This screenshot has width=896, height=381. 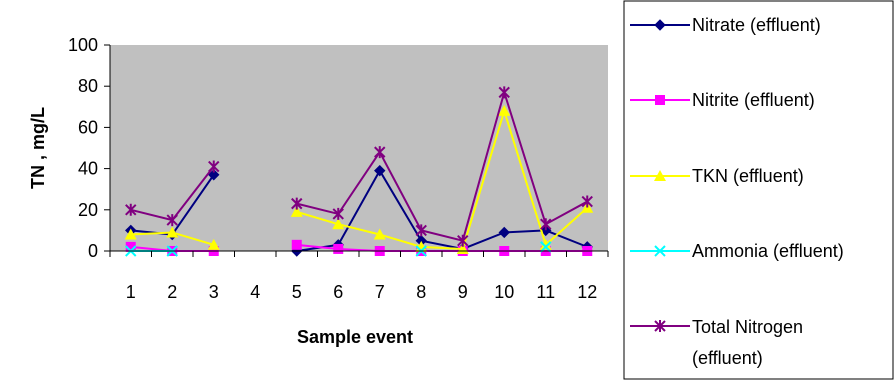 What do you see at coordinates (660, 326) in the screenshot?
I see `legend-marker-total-nitrogen-effluent` at bounding box center [660, 326].